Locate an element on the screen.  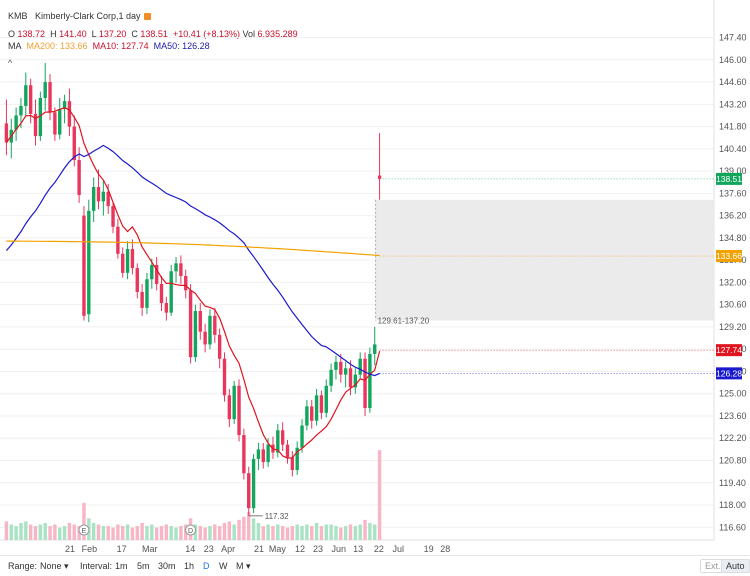
y-tick-label: 120.80 is located at coordinates (733, 460).